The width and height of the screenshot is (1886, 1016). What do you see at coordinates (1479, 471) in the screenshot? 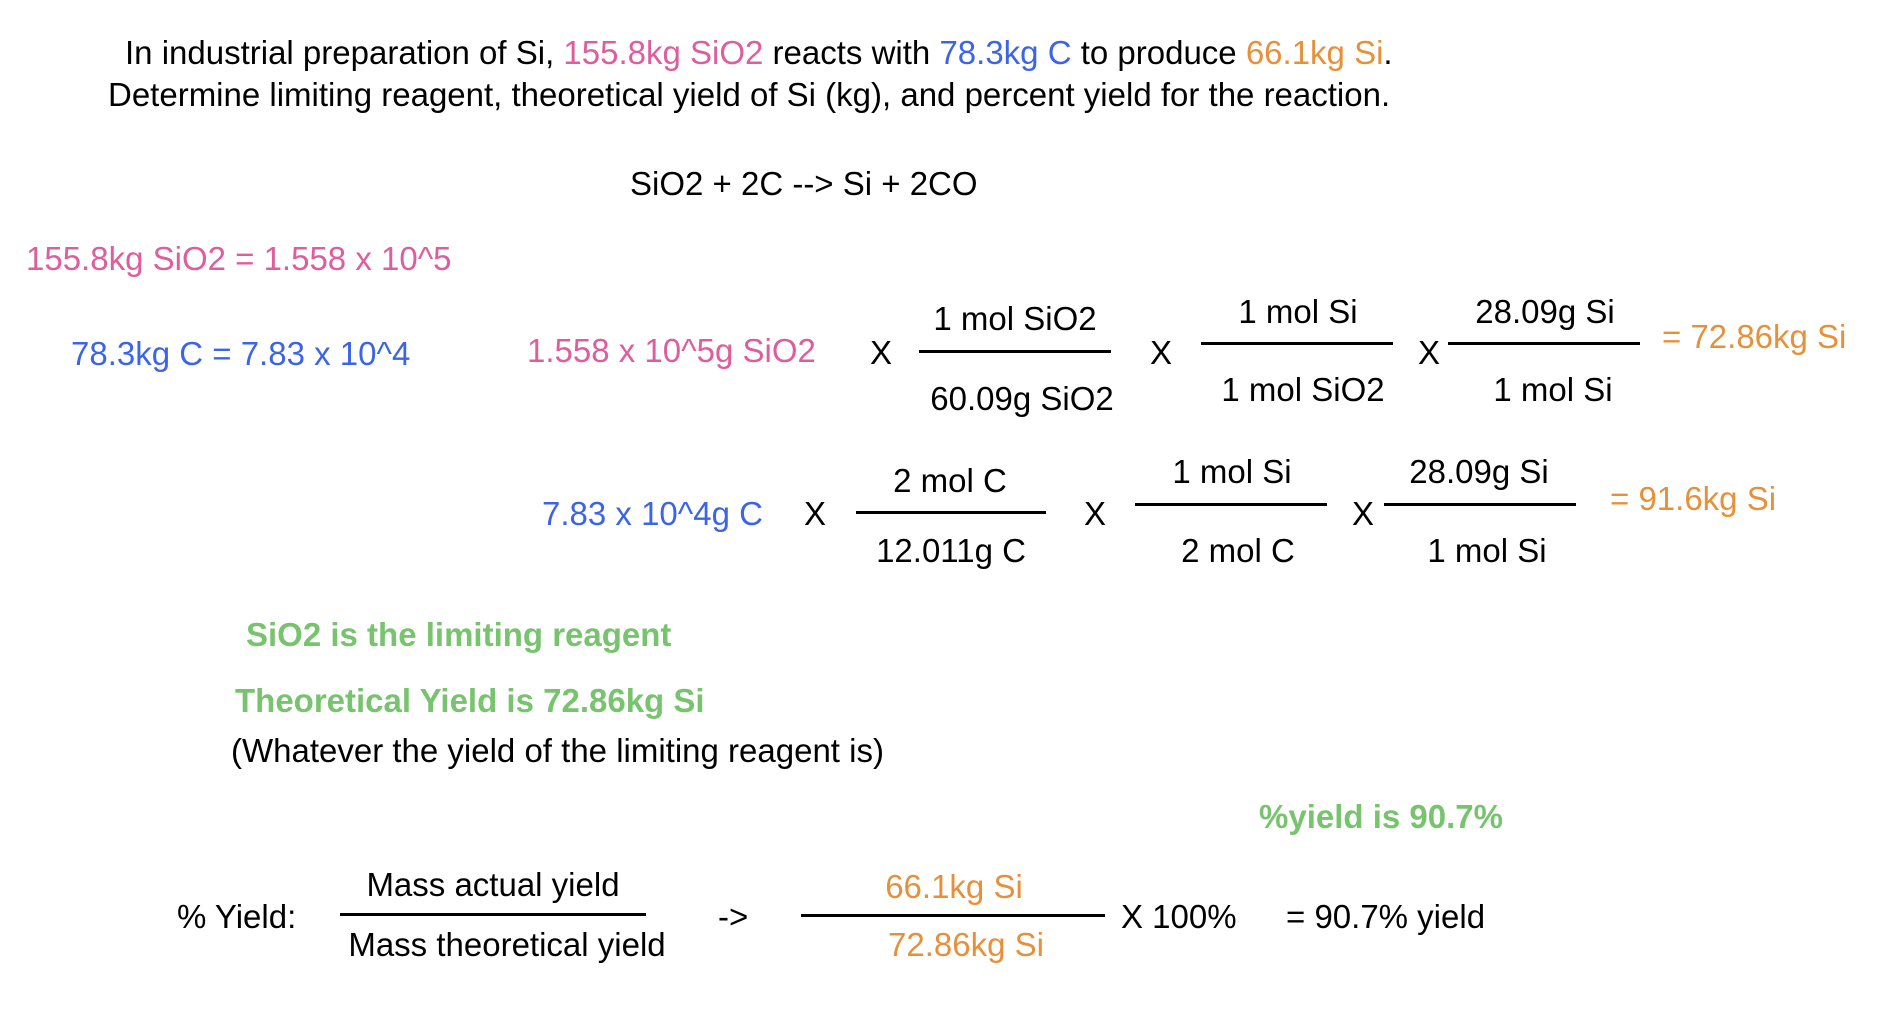
I see `calc2-f3-num: 28.09g Si` at bounding box center [1479, 471].